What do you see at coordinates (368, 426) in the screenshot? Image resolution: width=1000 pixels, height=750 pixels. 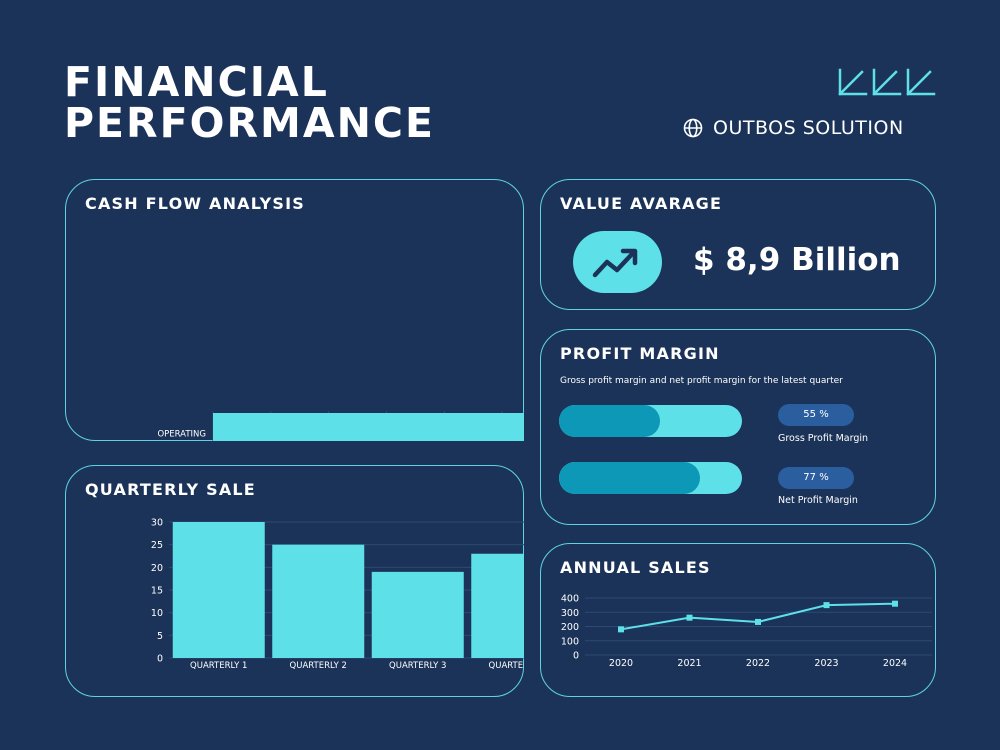 I see `cash-flow-bar` at bounding box center [368, 426].